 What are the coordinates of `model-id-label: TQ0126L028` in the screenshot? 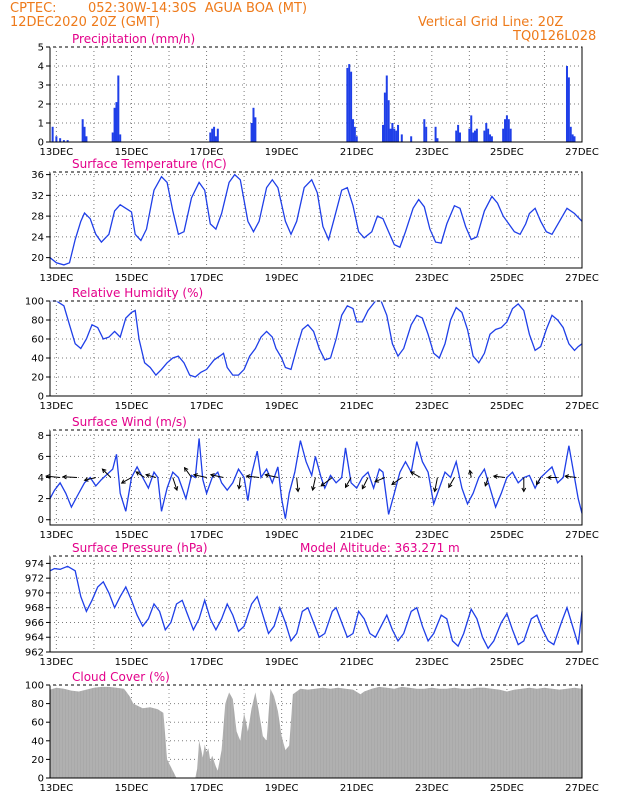 It's located at (555, 36).